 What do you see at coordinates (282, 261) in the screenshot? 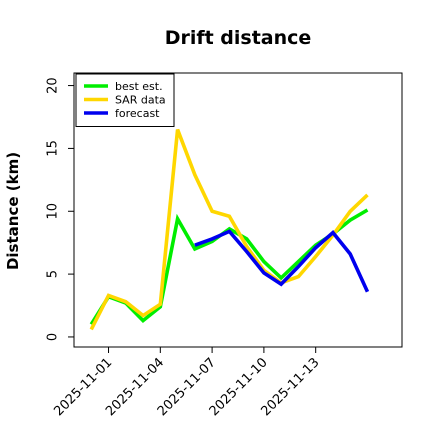
I see `series-line-forecast` at bounding box center [282, 261].